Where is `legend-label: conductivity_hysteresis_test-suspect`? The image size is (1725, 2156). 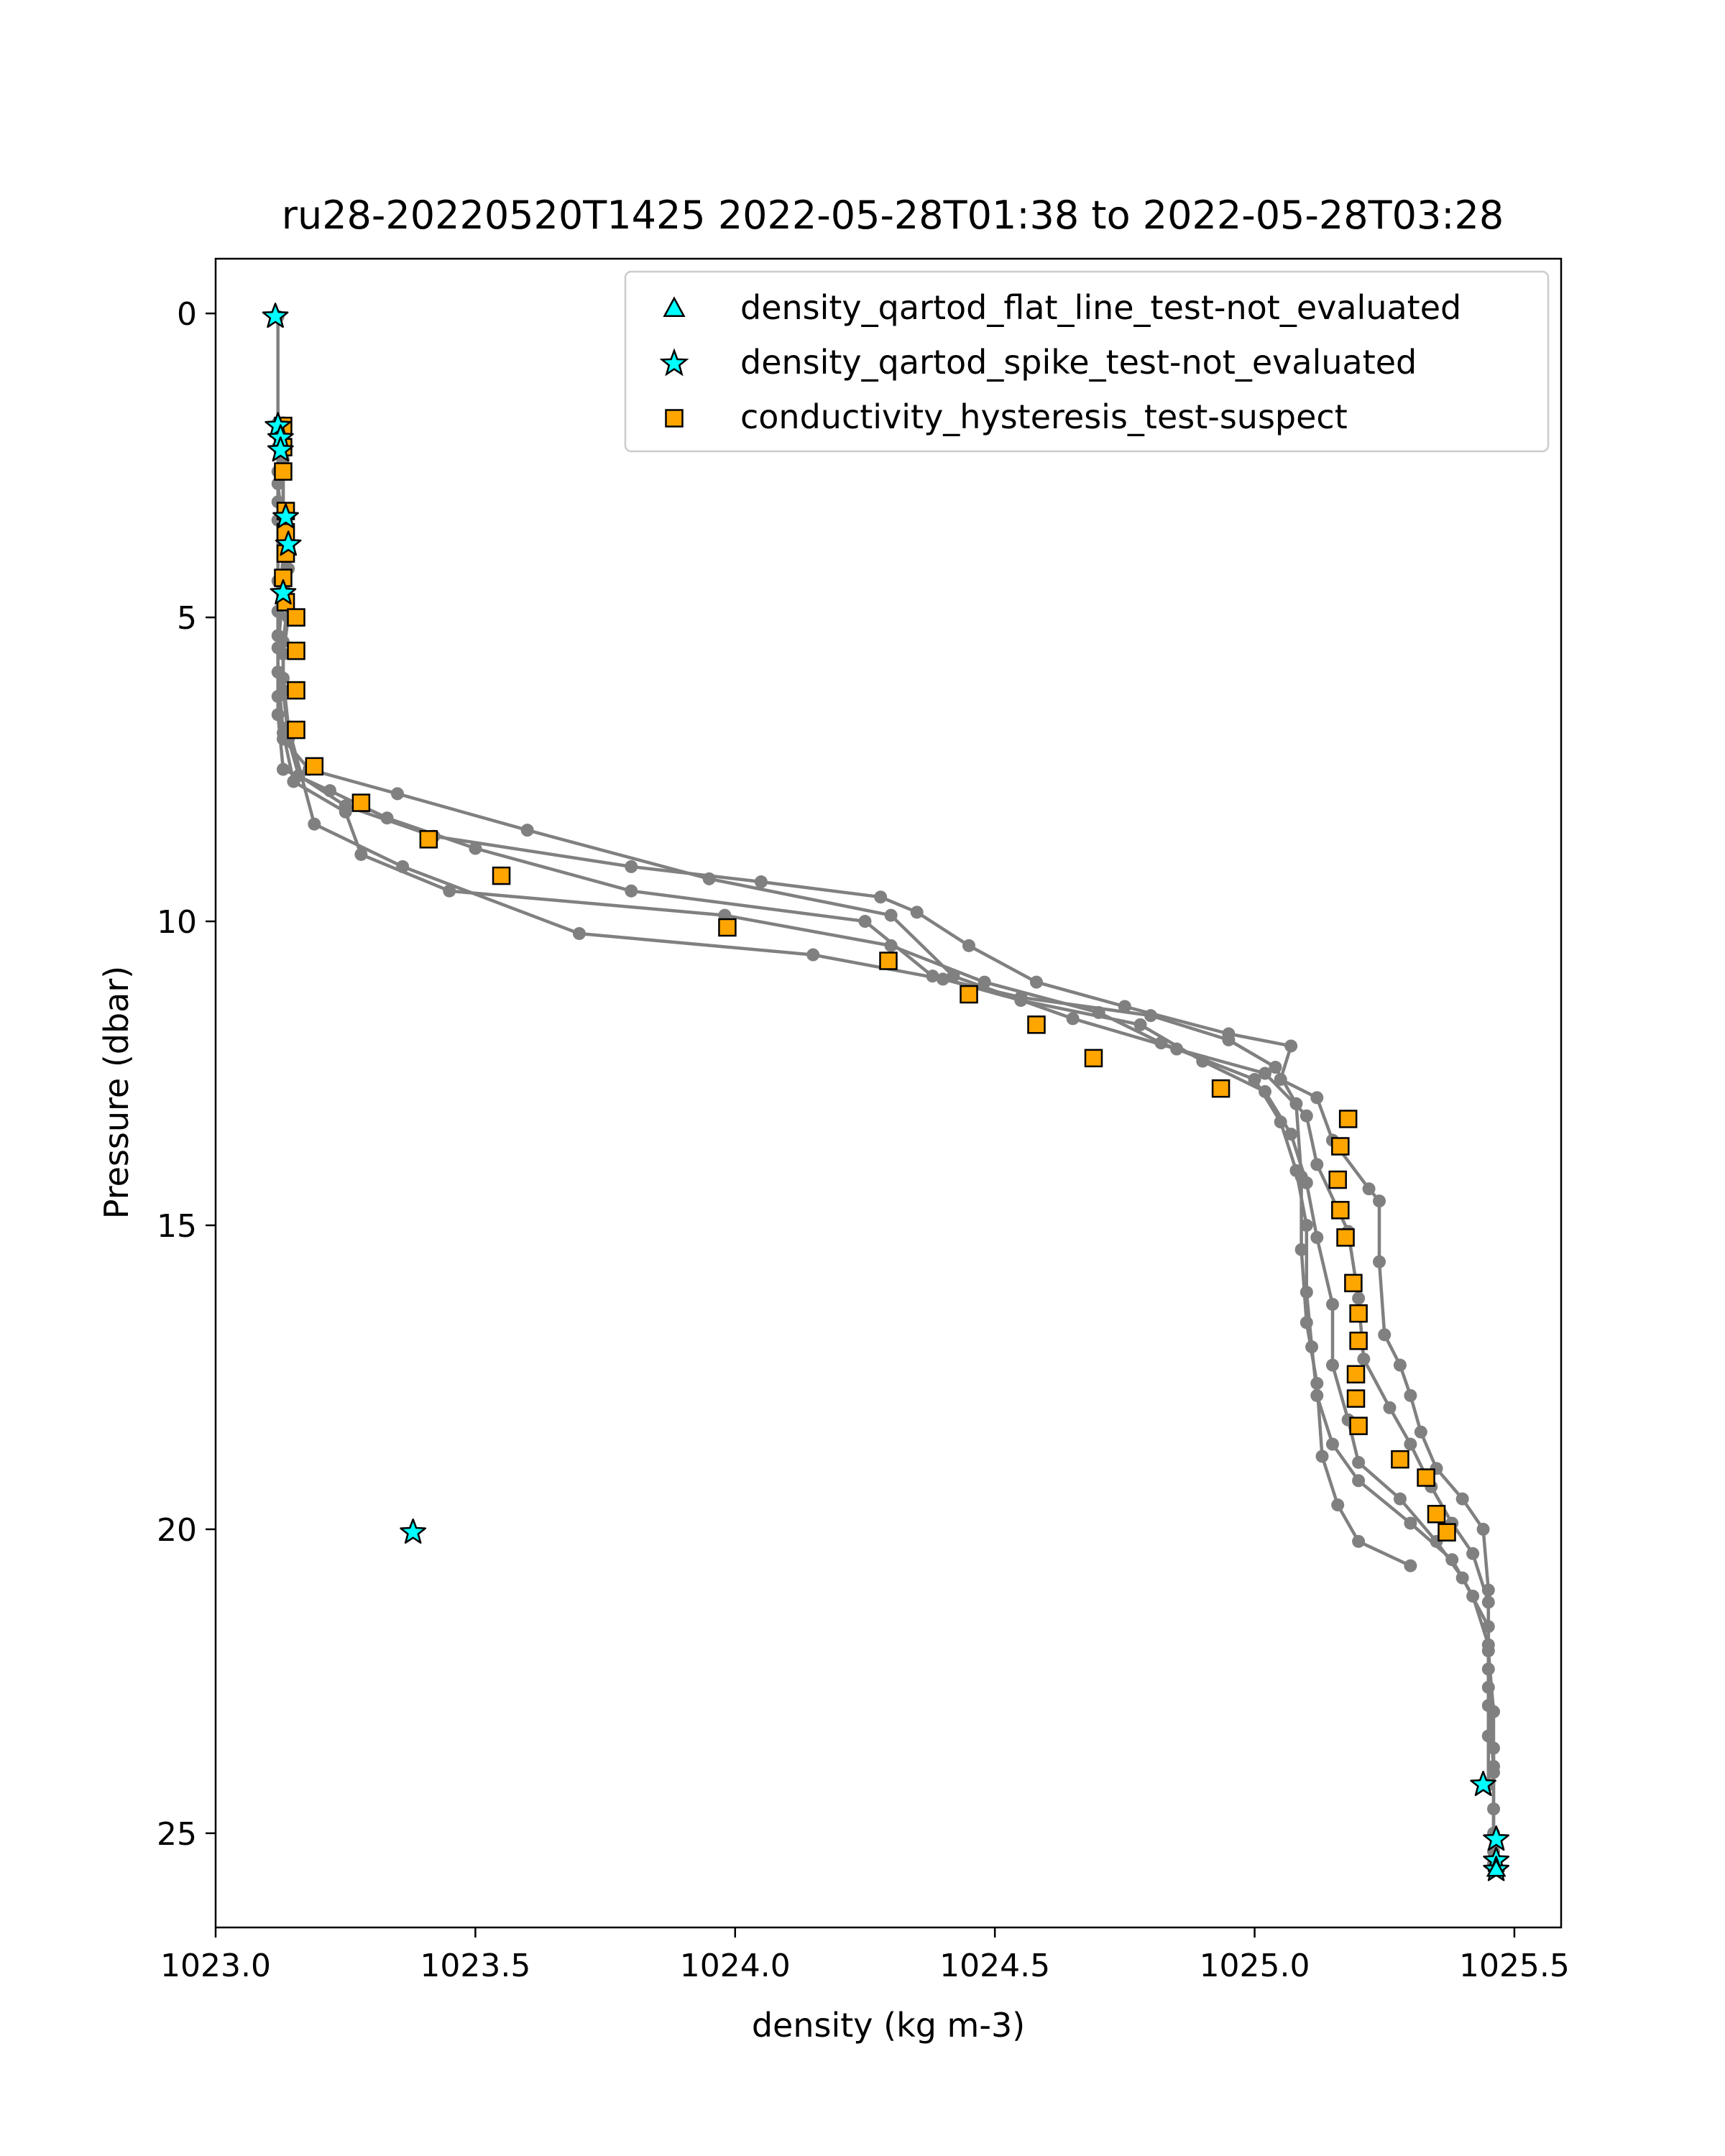 legend-label: conductivity_hysteresis_test-suspect is located at coordinates (1044, 417).